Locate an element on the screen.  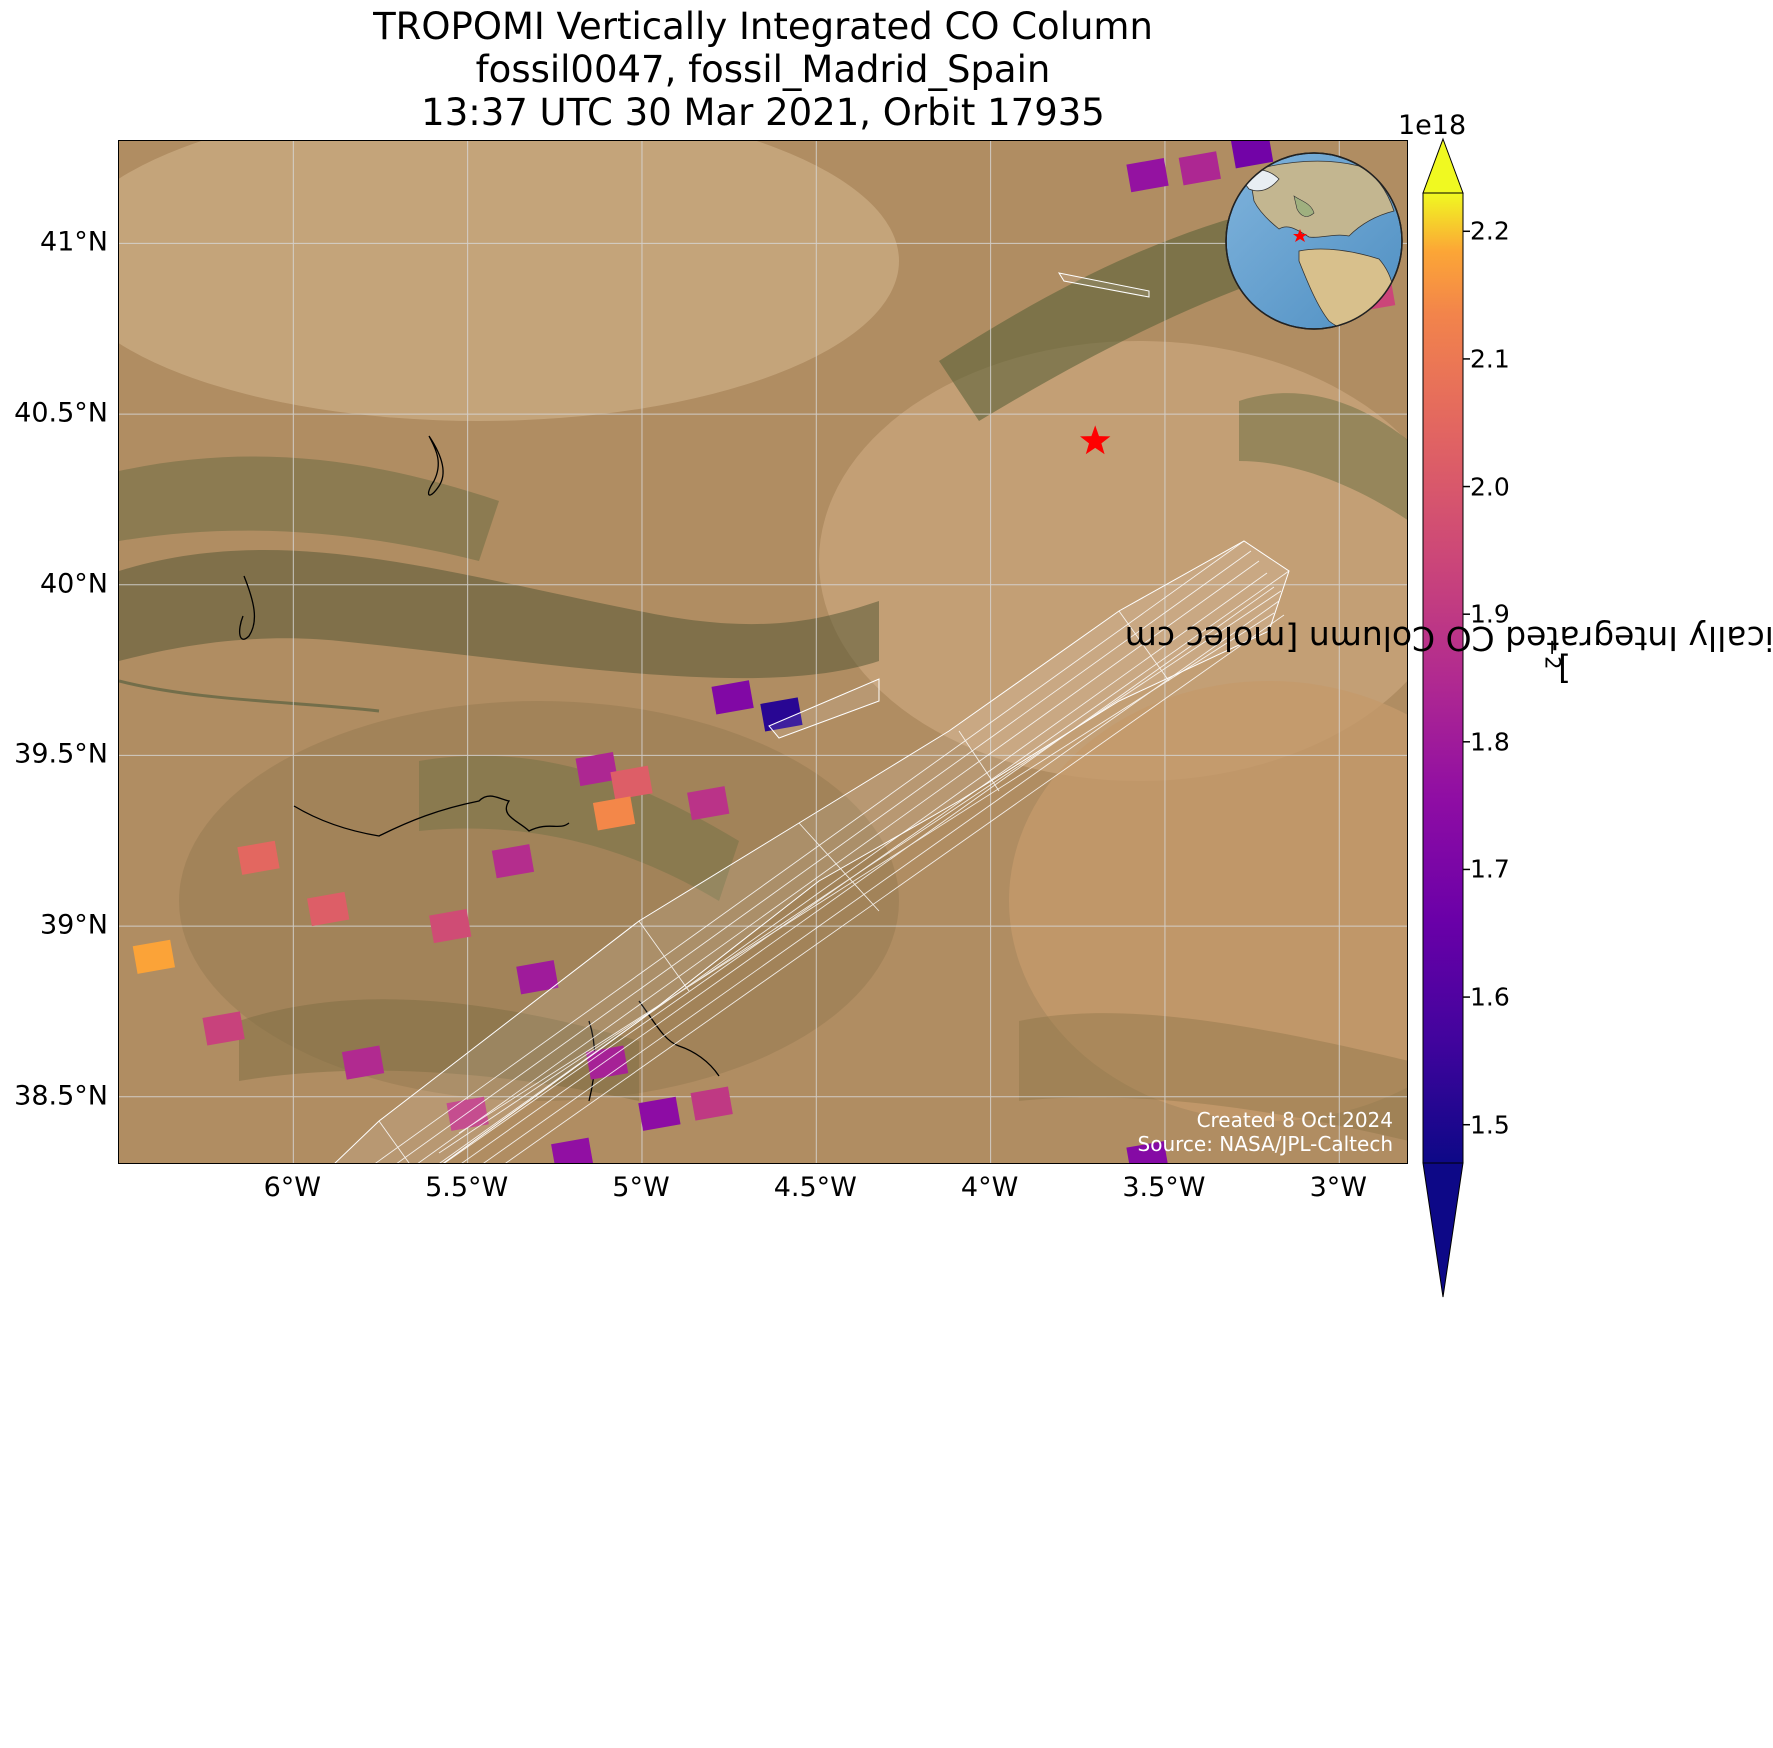
lon-tick-label: 3.5°W is located at coordinates (1164, 1187).